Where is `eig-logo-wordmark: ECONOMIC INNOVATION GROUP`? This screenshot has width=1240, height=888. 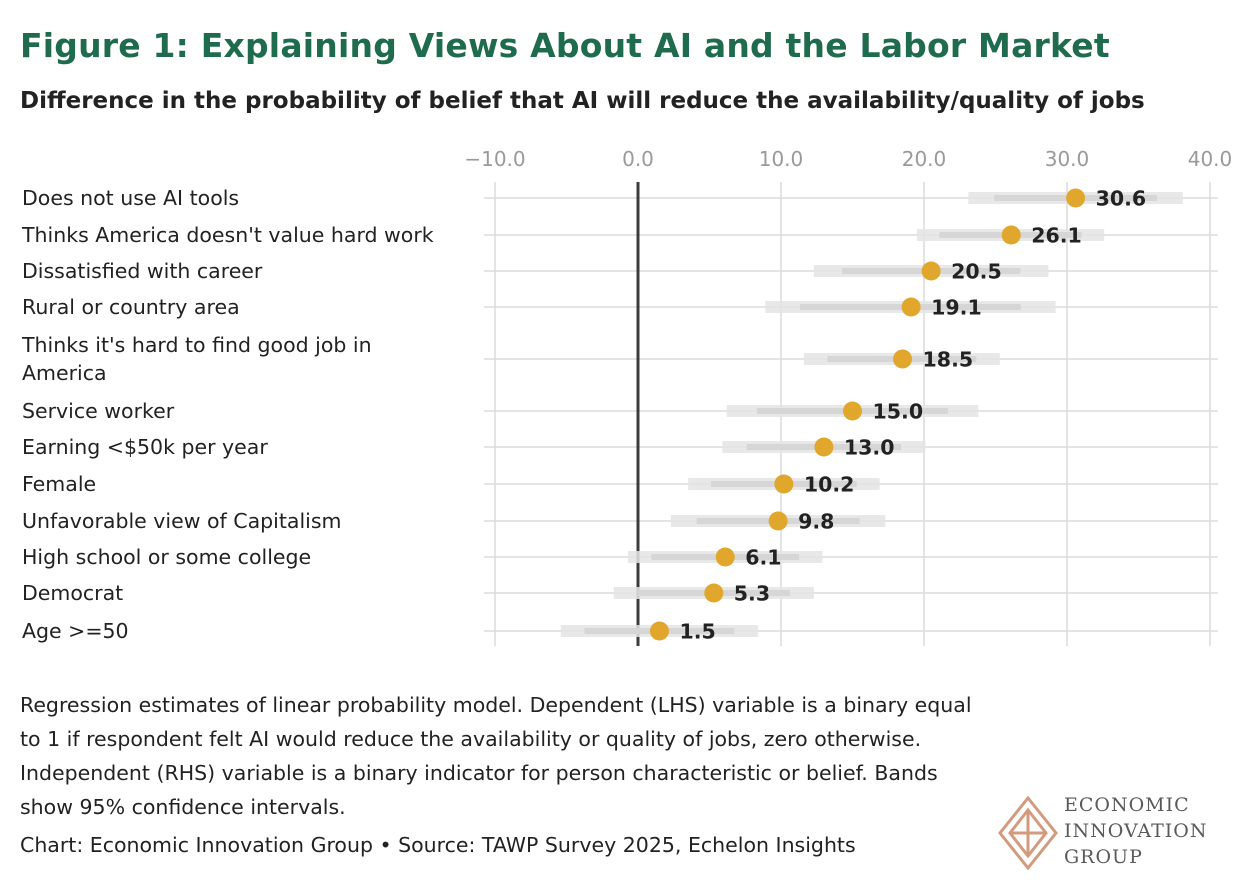 eig-logo-wordmark: ECONOMIC INNOVATION GROUP is located at coordinates (1136, 831).